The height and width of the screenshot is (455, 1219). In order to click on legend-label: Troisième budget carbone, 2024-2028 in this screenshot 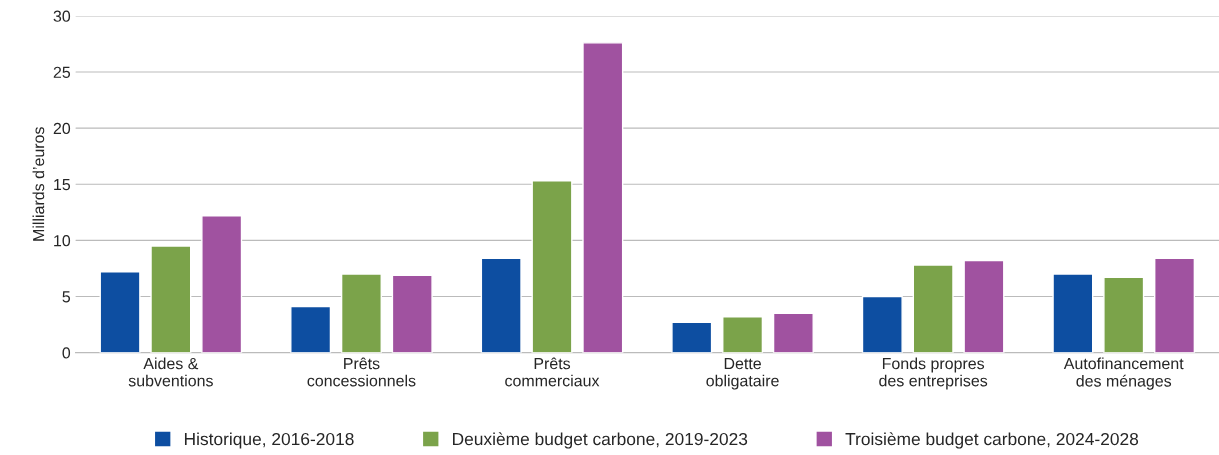, I will do `click(992, 440)`.